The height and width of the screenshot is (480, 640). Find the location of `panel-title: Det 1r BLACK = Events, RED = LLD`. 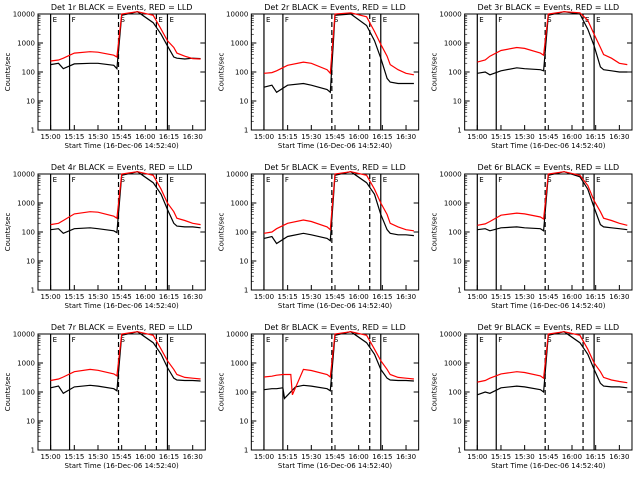

panel-title: Det 1r BLACK = Events, RED = LLD is located at coordinates (122, 7).